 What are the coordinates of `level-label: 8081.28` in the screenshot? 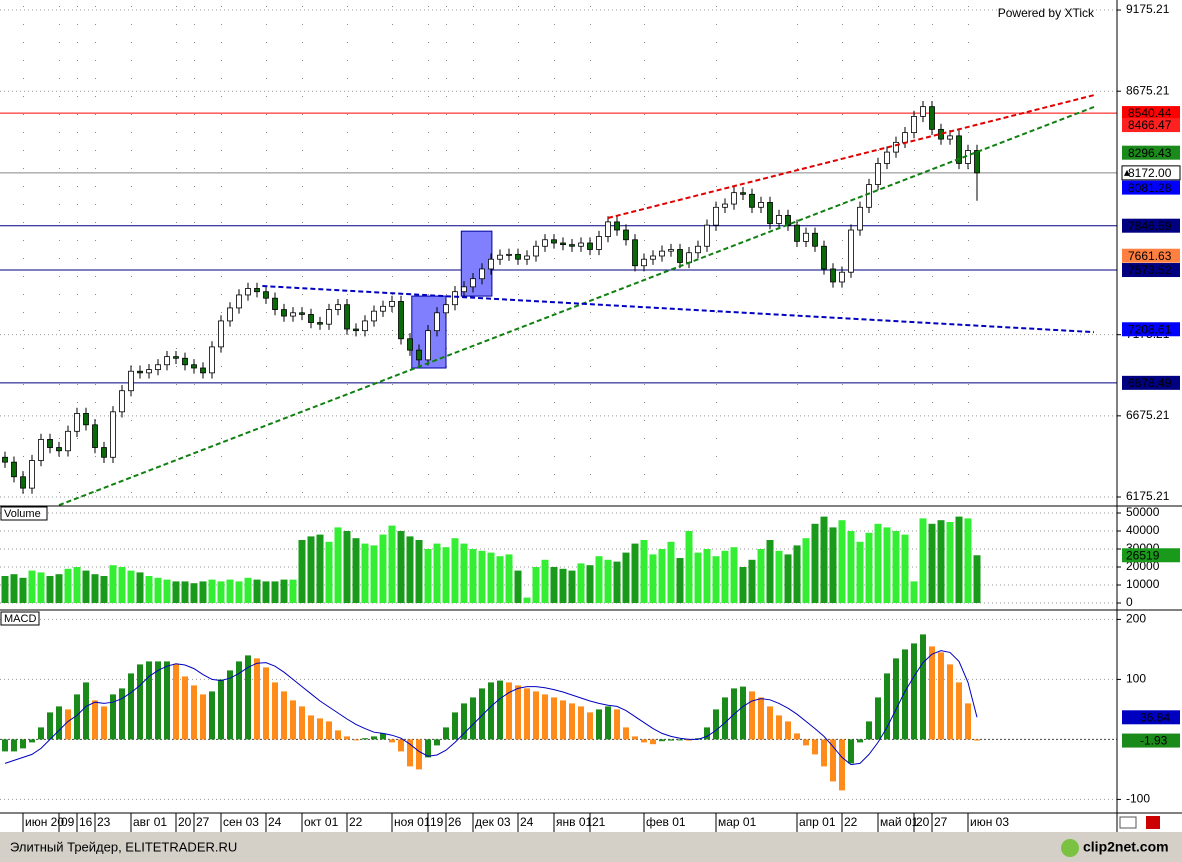 It's located at (1150, 188).